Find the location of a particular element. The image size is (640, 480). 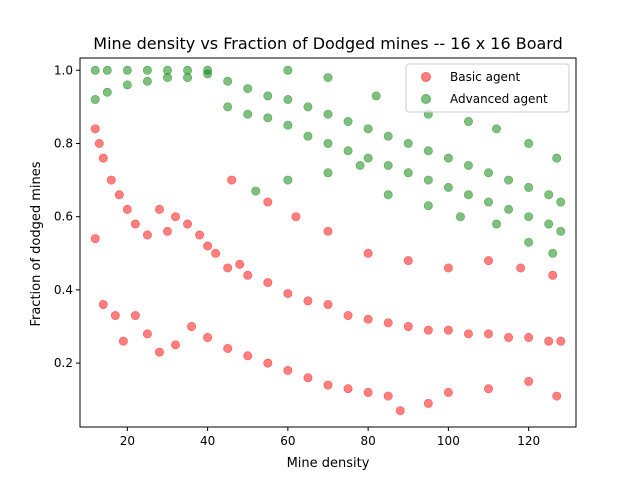

x-tick-label: 80 is located at coordinates (367, 441).